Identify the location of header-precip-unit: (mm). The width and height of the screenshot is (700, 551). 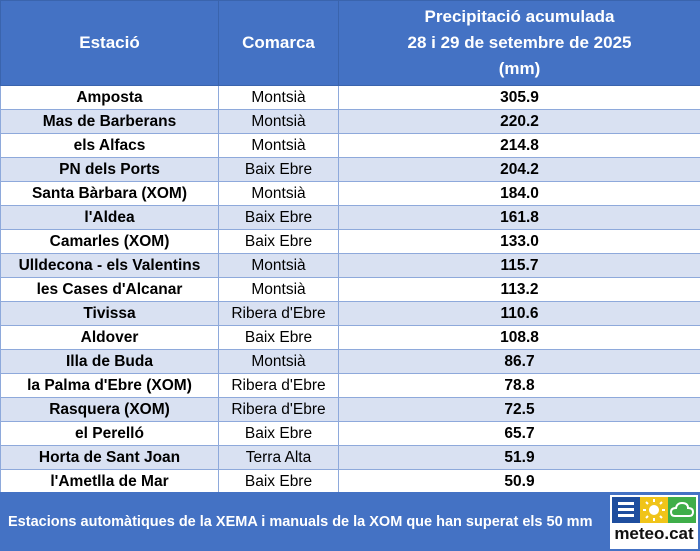
(519, 68).